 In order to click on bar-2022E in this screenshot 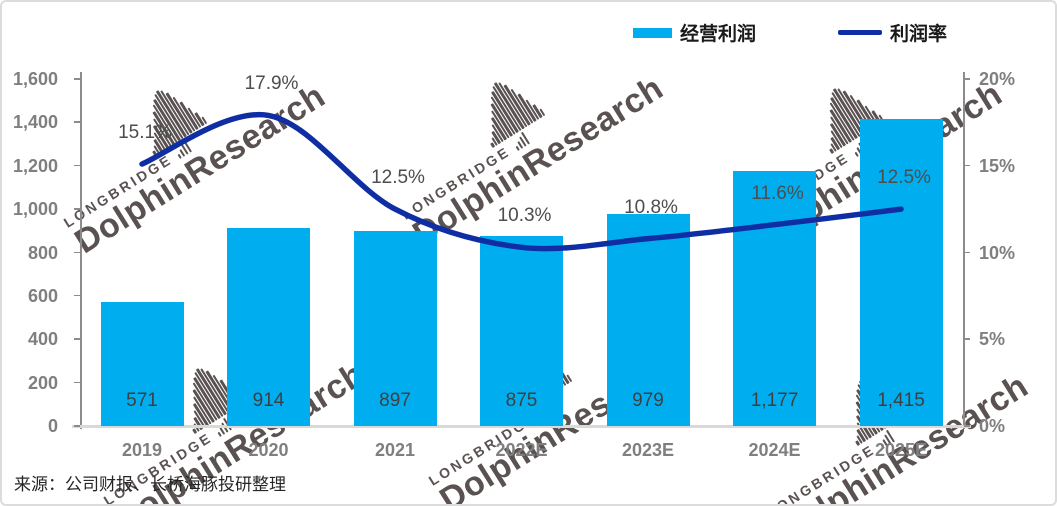, I will do `click(521, 331)`.